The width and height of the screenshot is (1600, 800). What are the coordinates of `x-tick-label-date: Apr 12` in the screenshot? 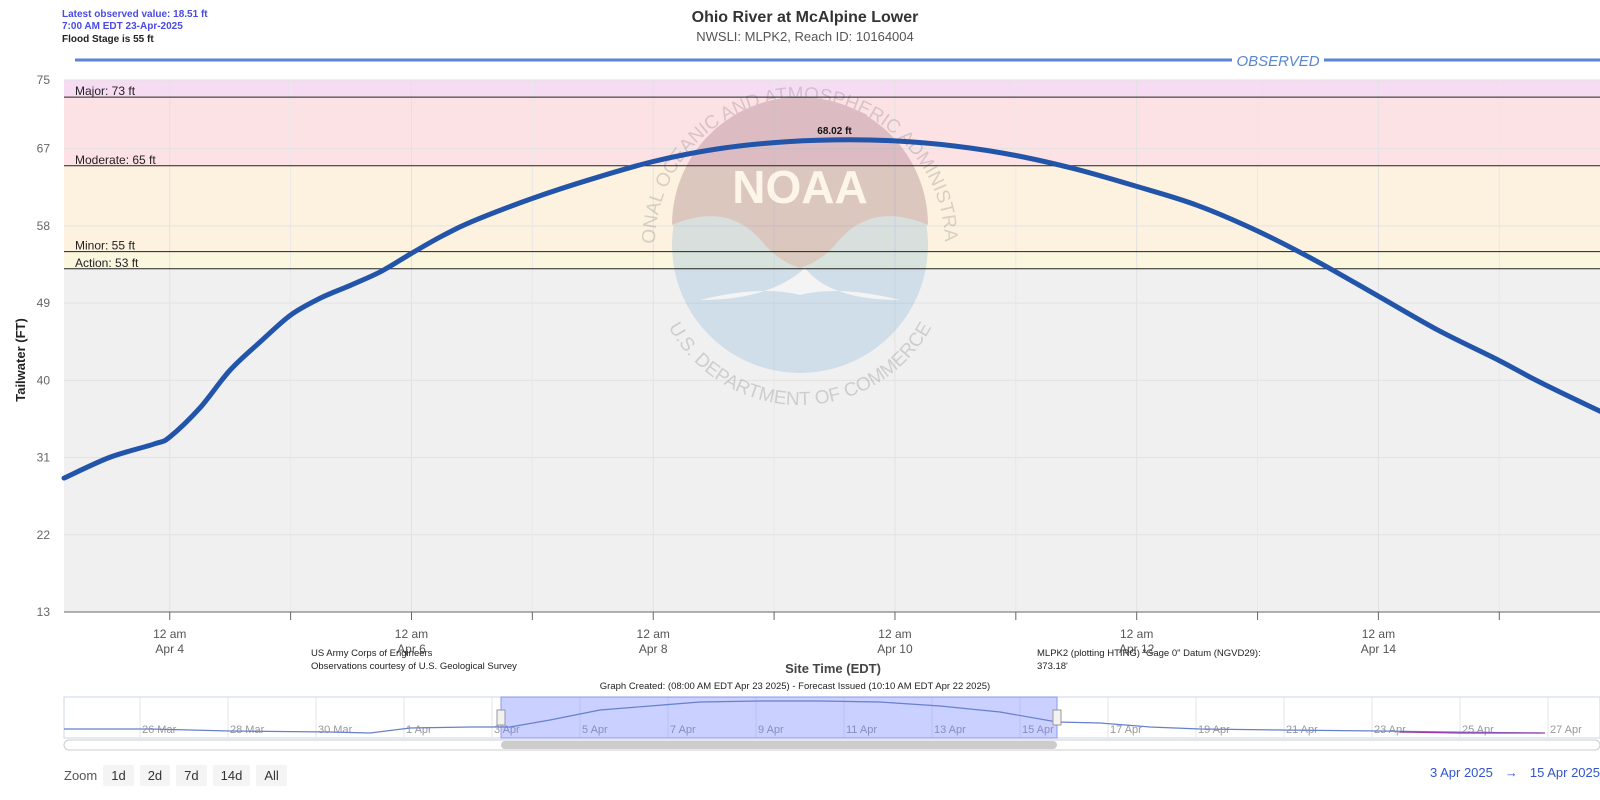 It's located at (1137, 649).